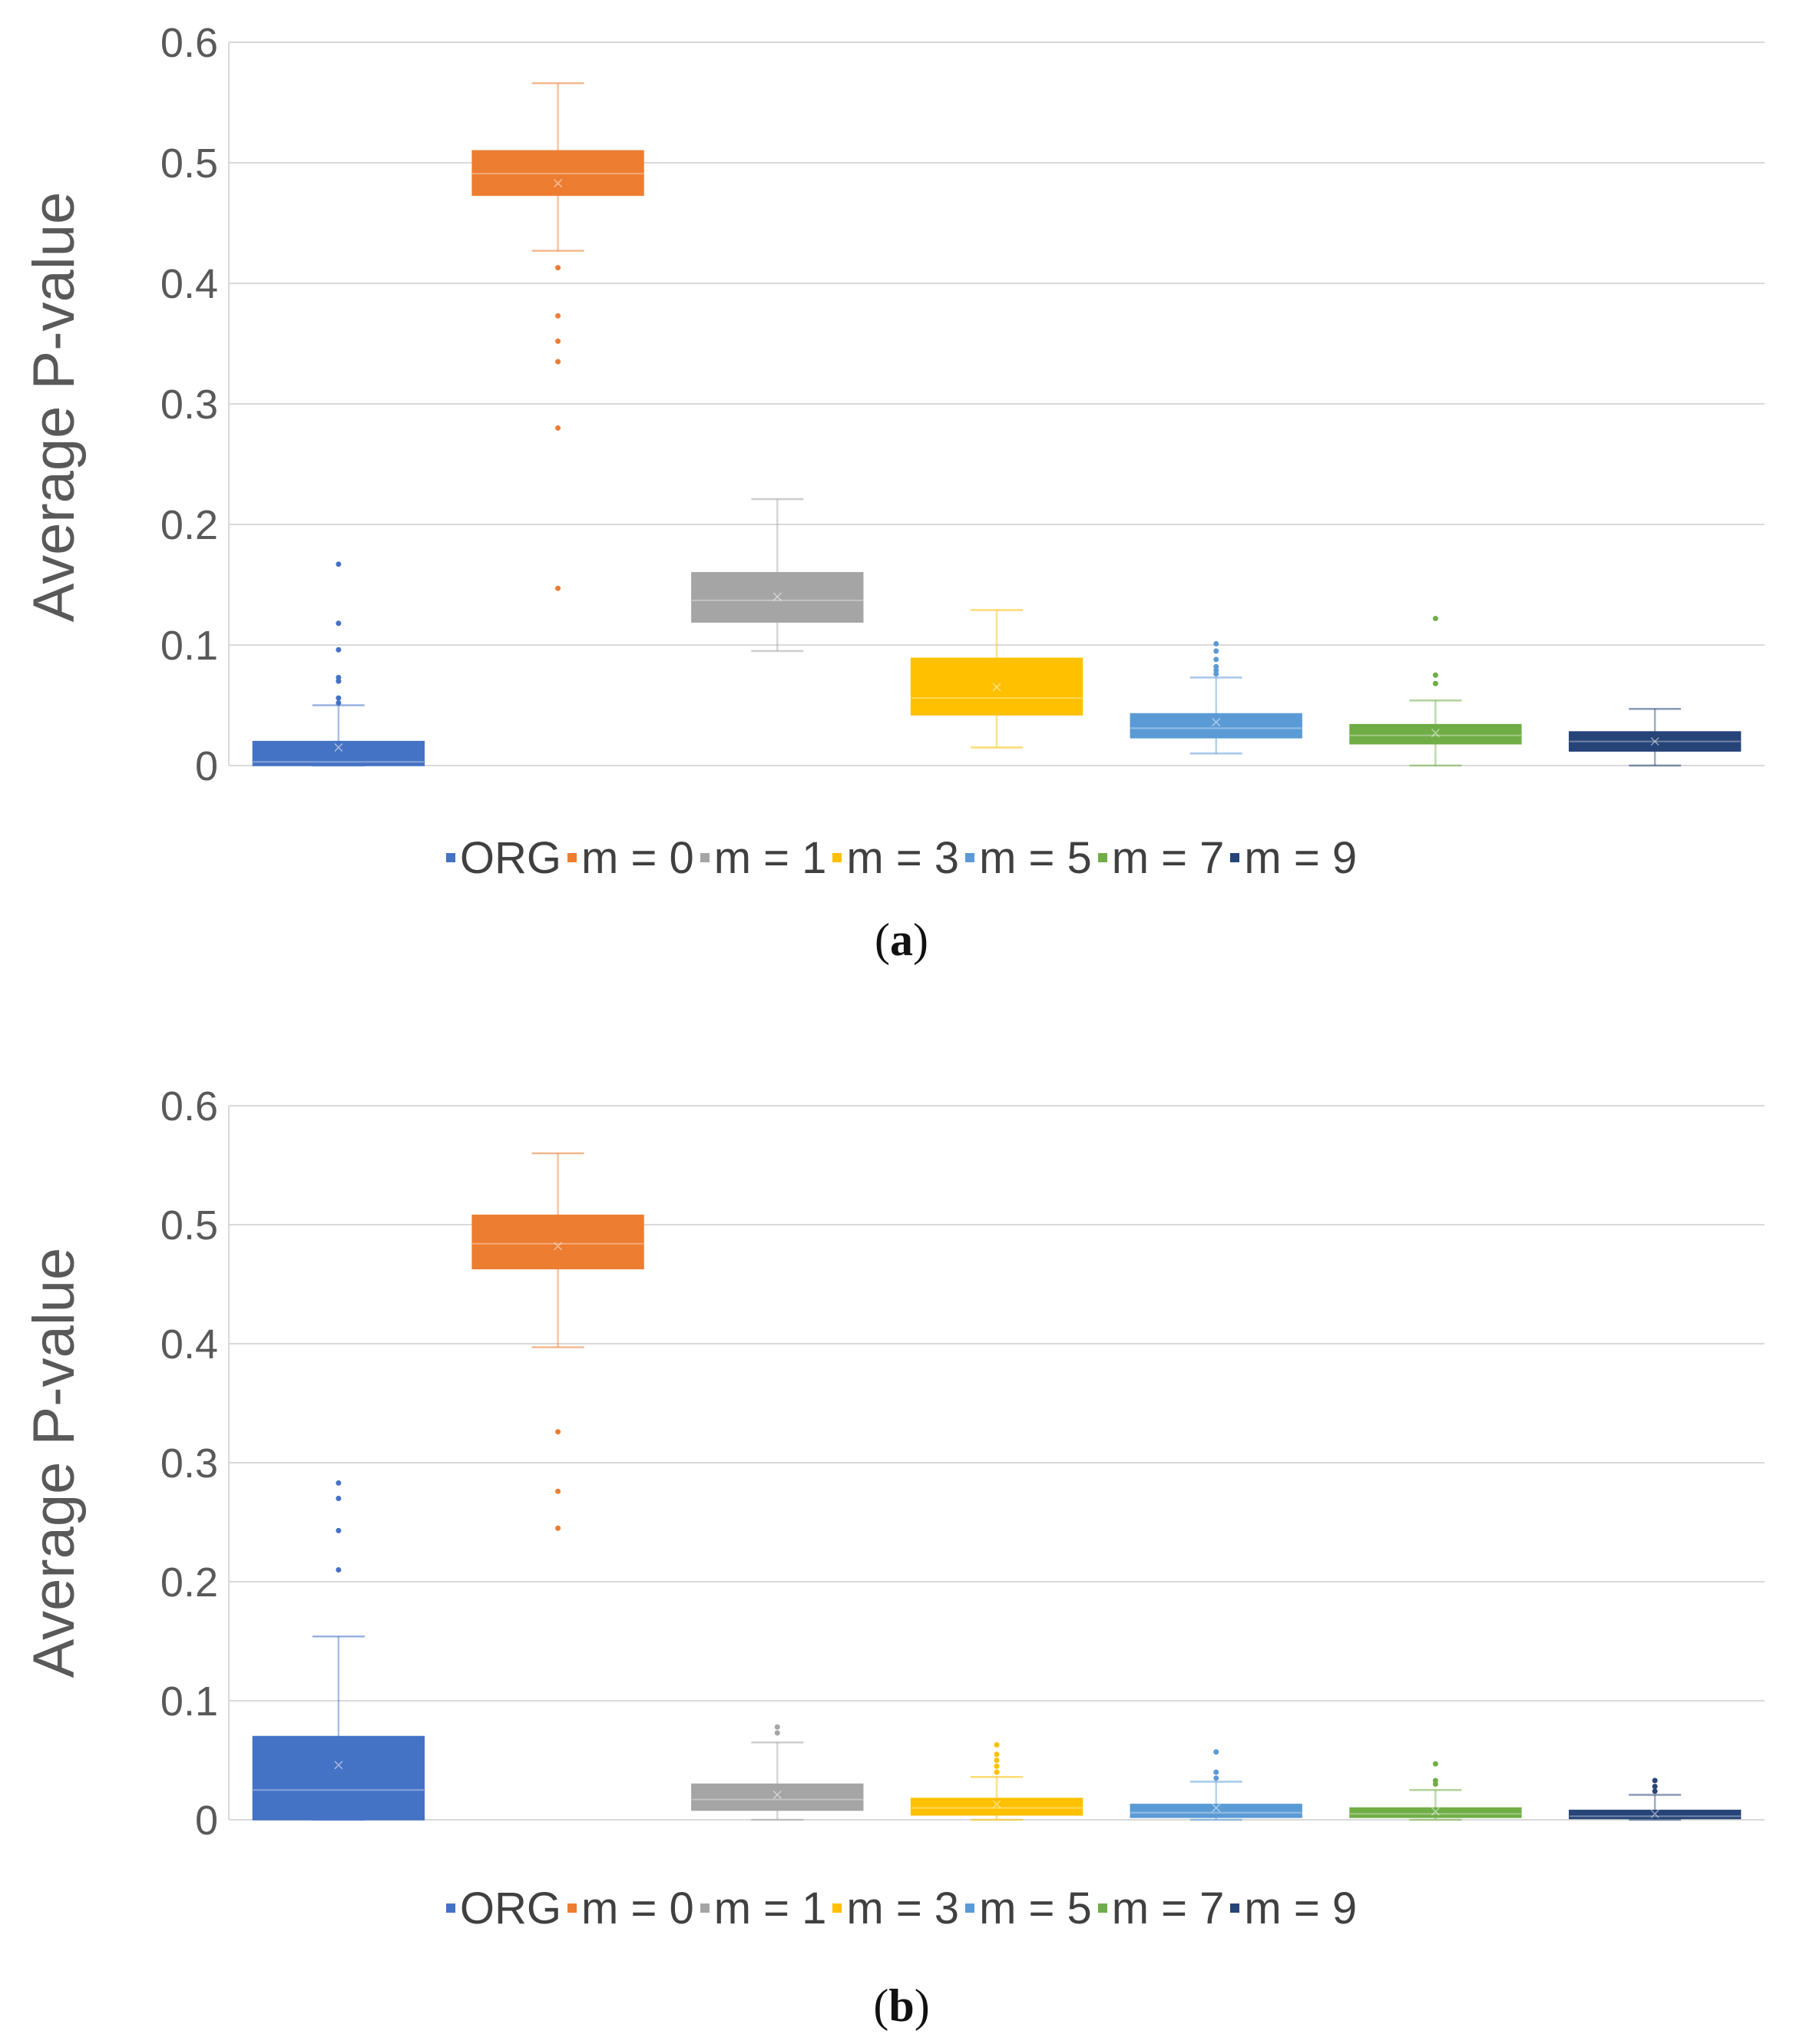 The image size is (1803, 2044). What do you see at coordinates (54, 1463) in the screenshot?
I see `y-axis-label: Average P-value` at bounding box center [54, 1463].